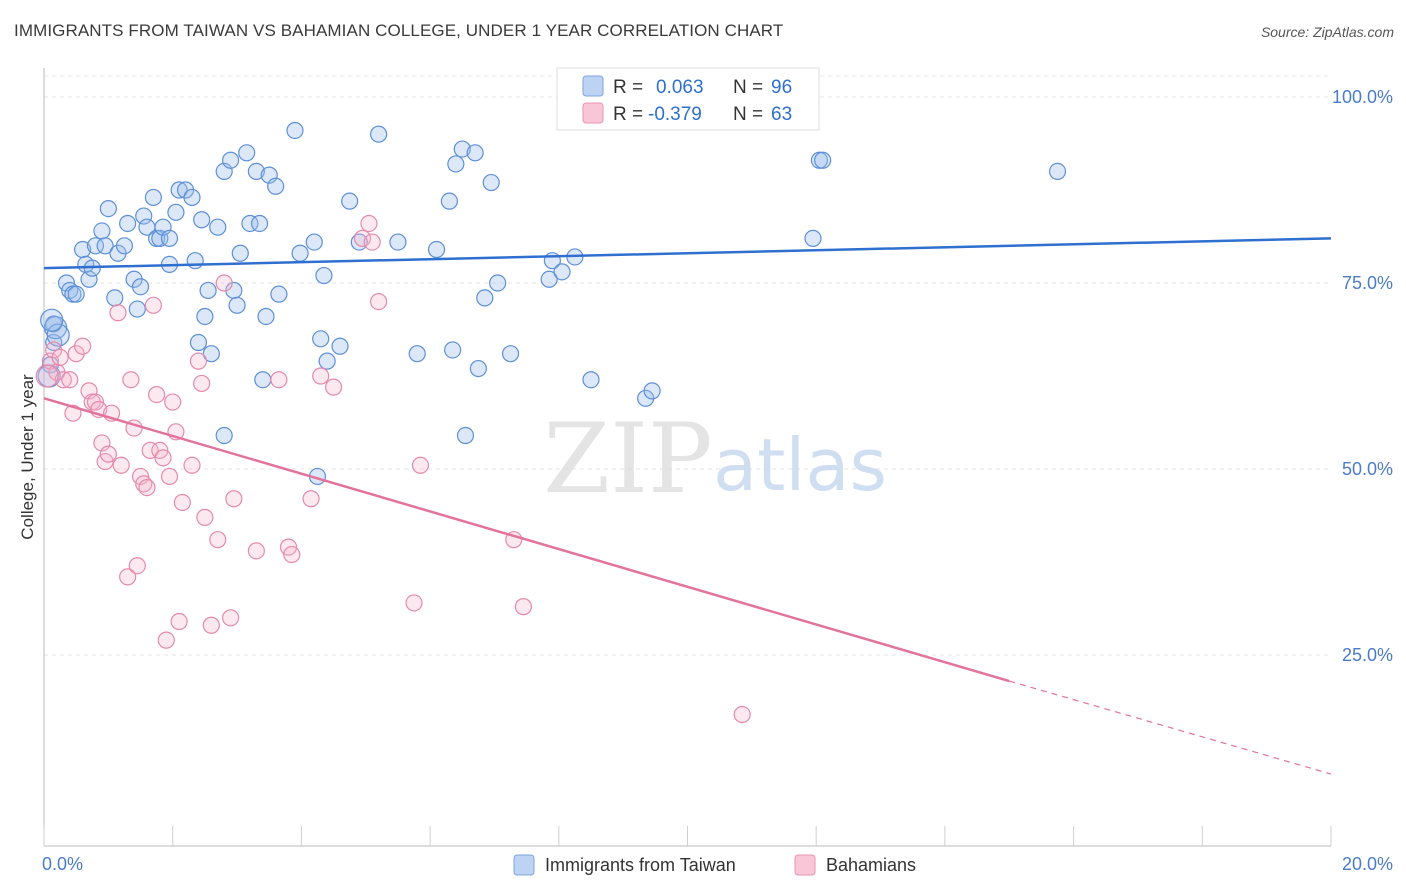 The height and width of the screenshot is (892, 1406). I want to click on x-tick-label-min: 0.0%, so click(62, 864).